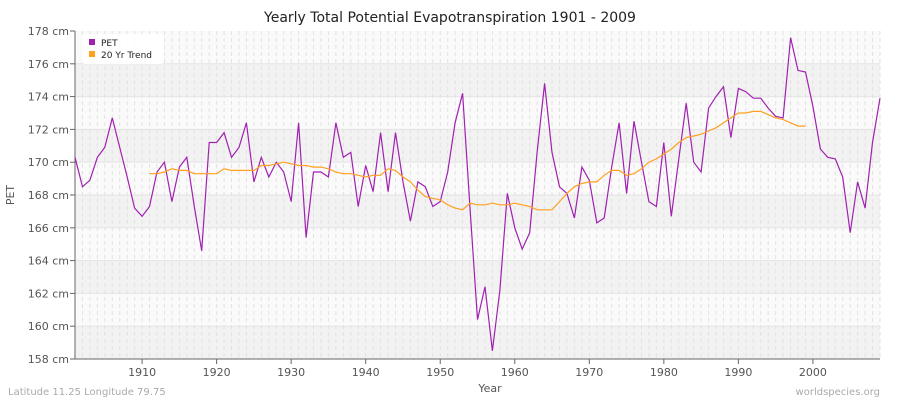 This screenshot has width=900, height=400. What do you see at coordinates (291, 372) in the screenshot?
I see `x-tick-label: 1930` at bounding box center [291, 372].